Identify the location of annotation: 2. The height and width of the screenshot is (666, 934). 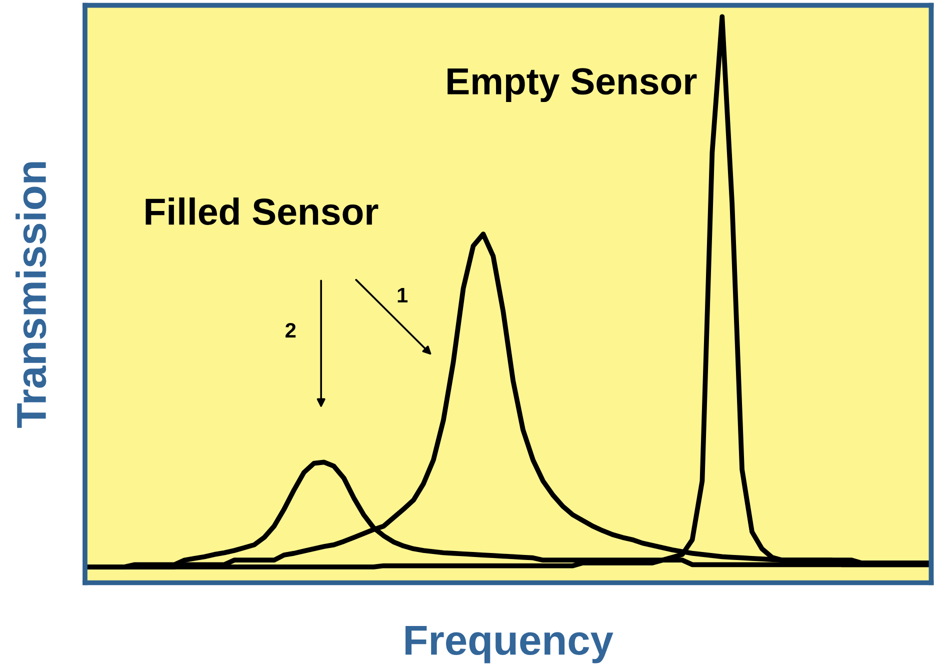
(291, 330).